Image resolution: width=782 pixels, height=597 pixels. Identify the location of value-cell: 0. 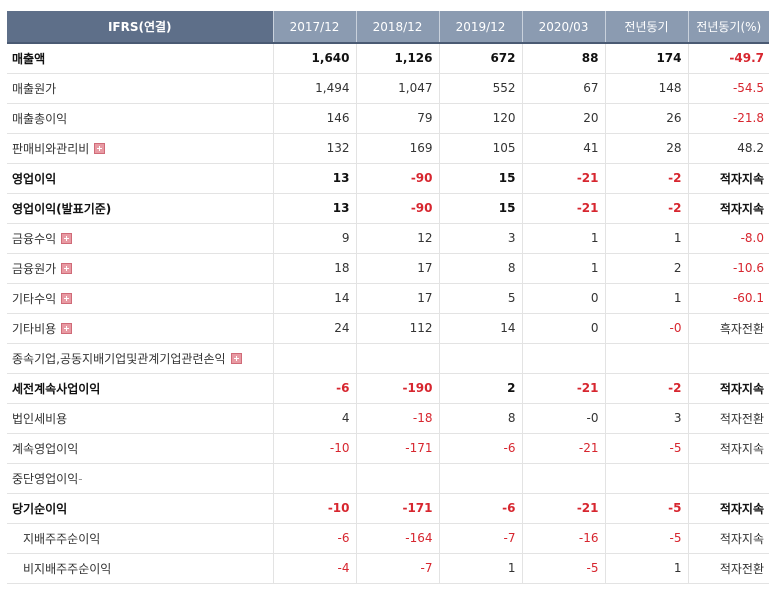
(564, 328).